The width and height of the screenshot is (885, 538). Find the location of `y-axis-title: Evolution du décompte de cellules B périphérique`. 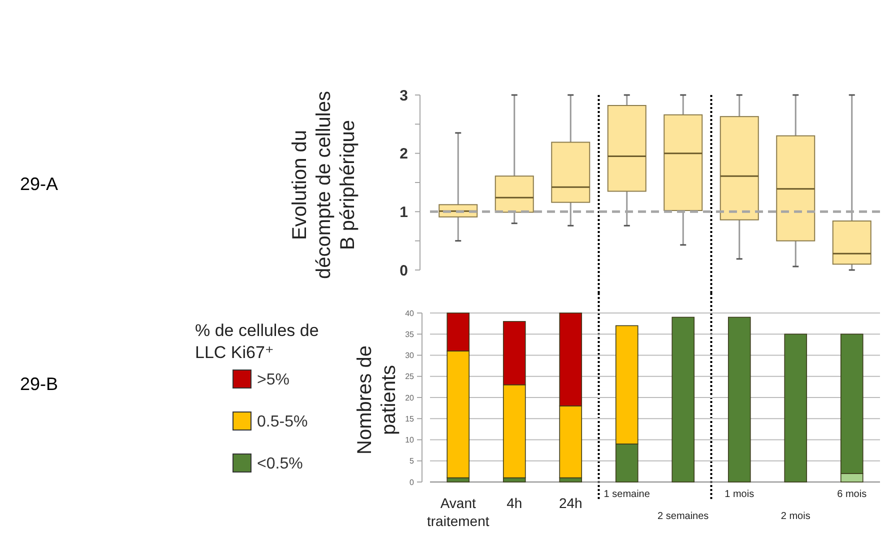

y-axis-title: Evolution du décompte de cellules B périphérique is located at coordinates (324, 185).